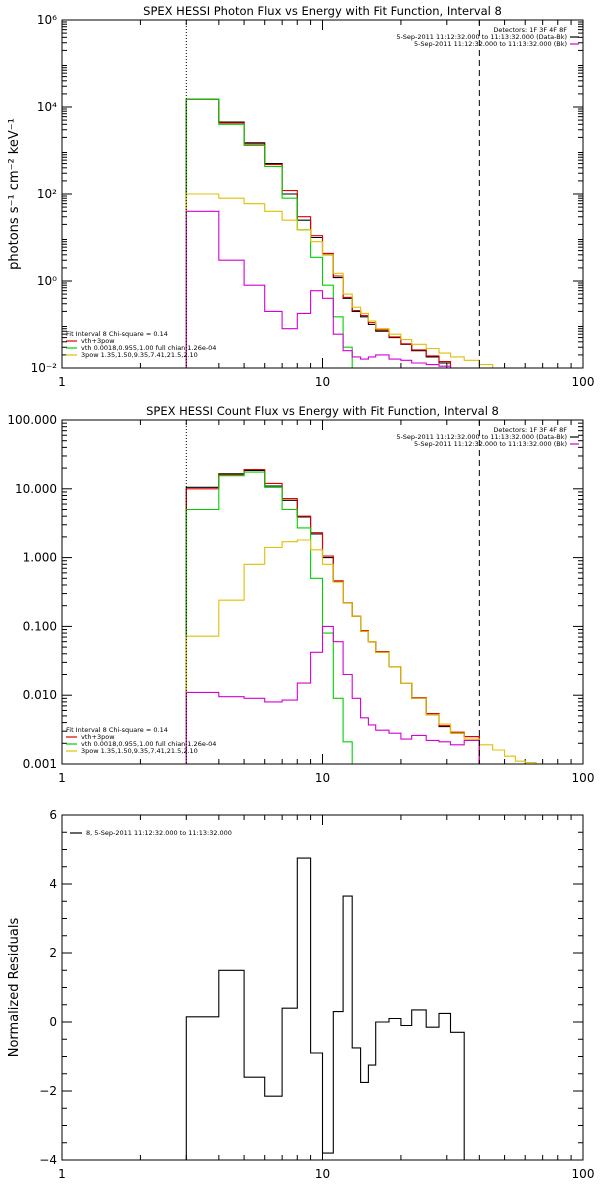 The height and width of the screenshot is (1200, 600). I want to click on chart-1-legend-entry: Fit Interval 8 Chi-square = 0.14, so click(117, 334).